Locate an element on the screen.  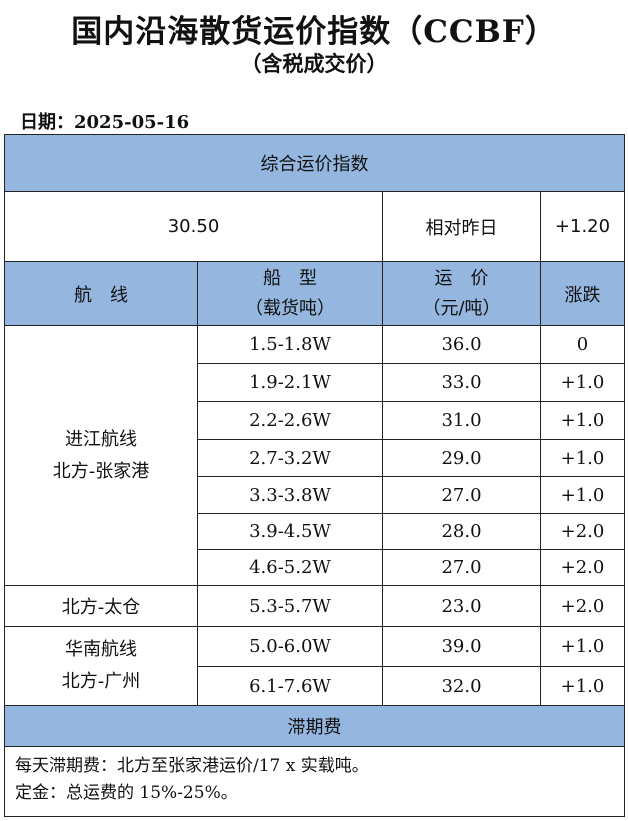
composite-header-row: 综合运价指数 is located at coordinates (314, 163).